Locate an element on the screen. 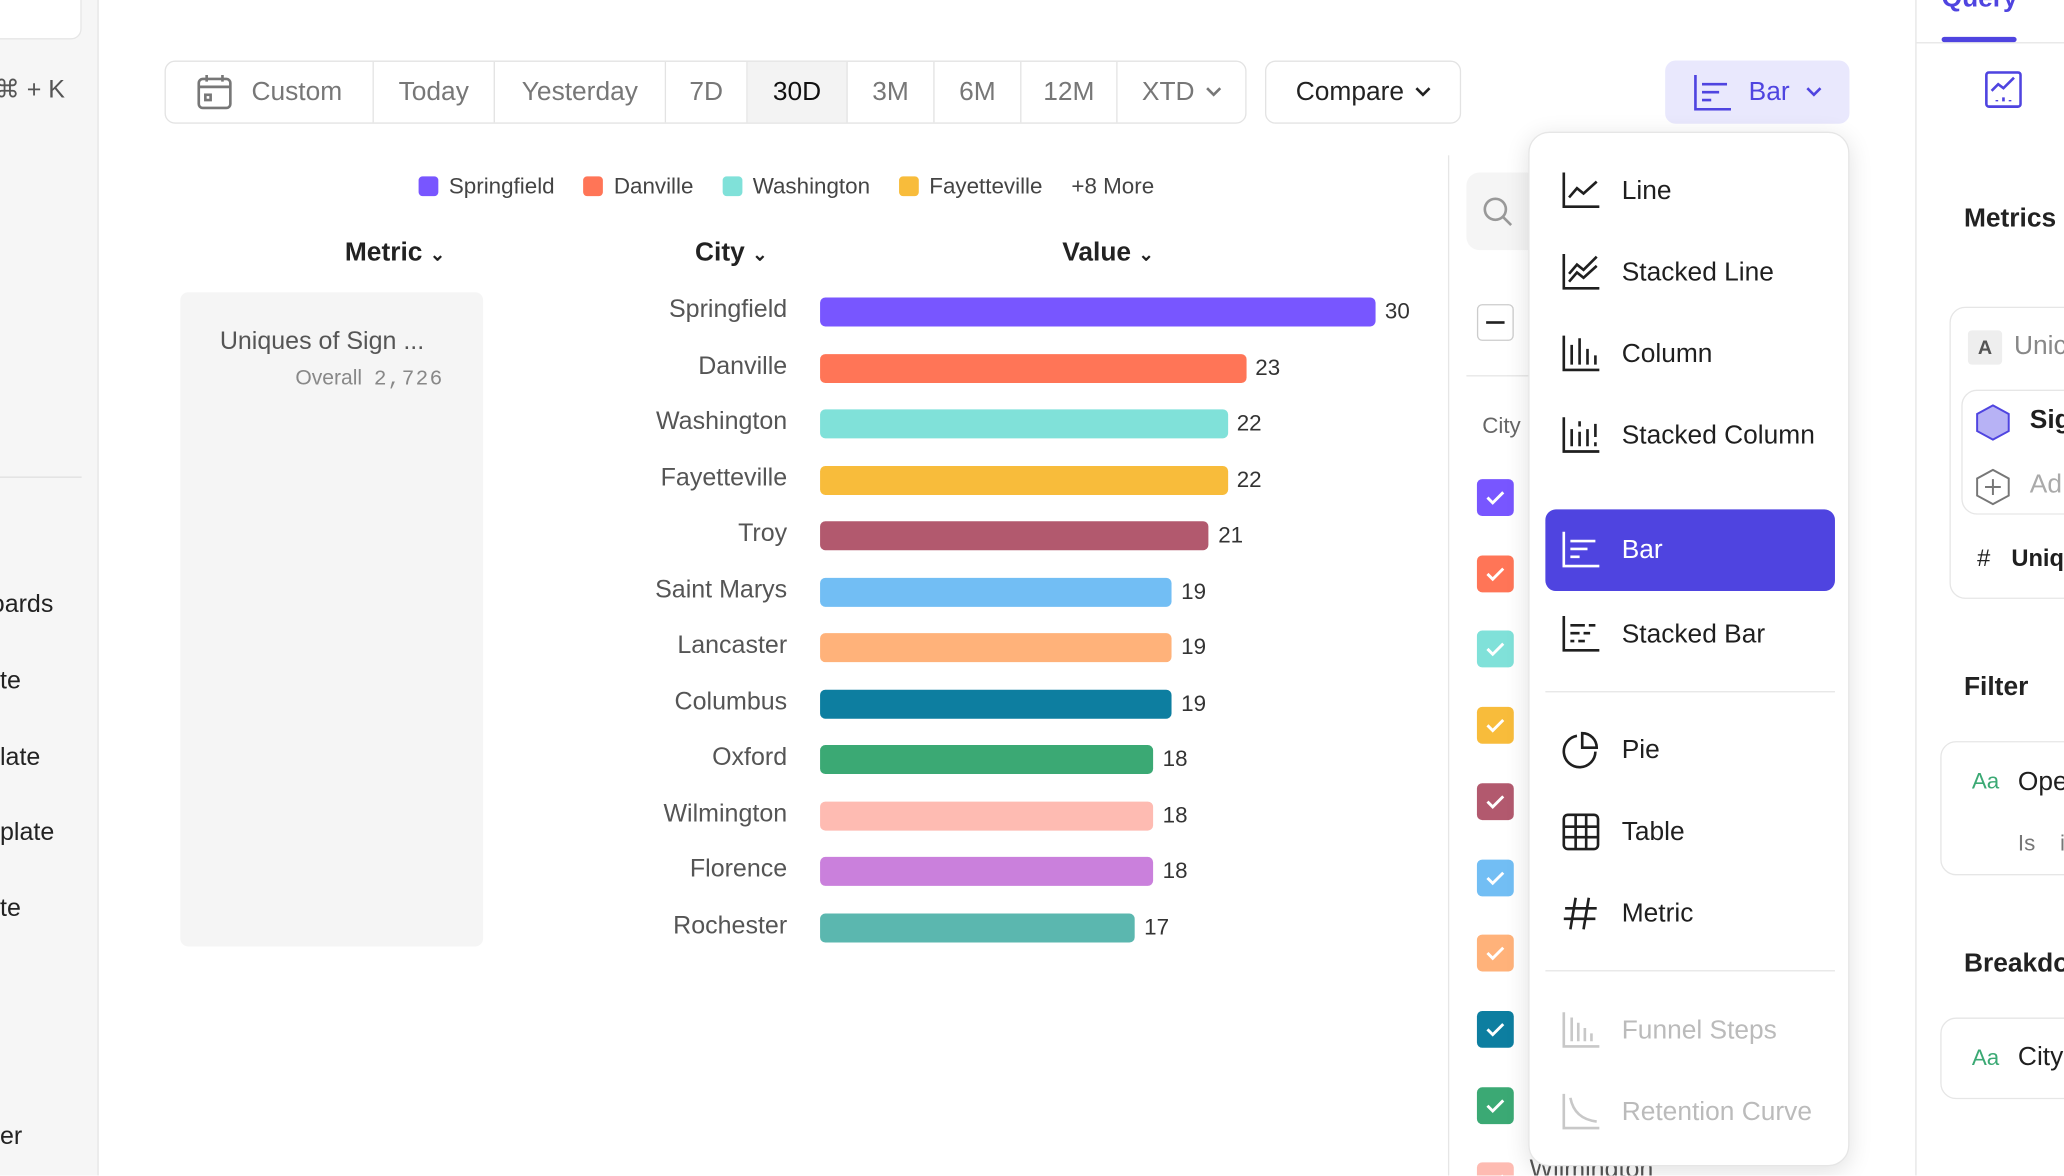  sidebar-top-box is located at coordinates (41, 20).